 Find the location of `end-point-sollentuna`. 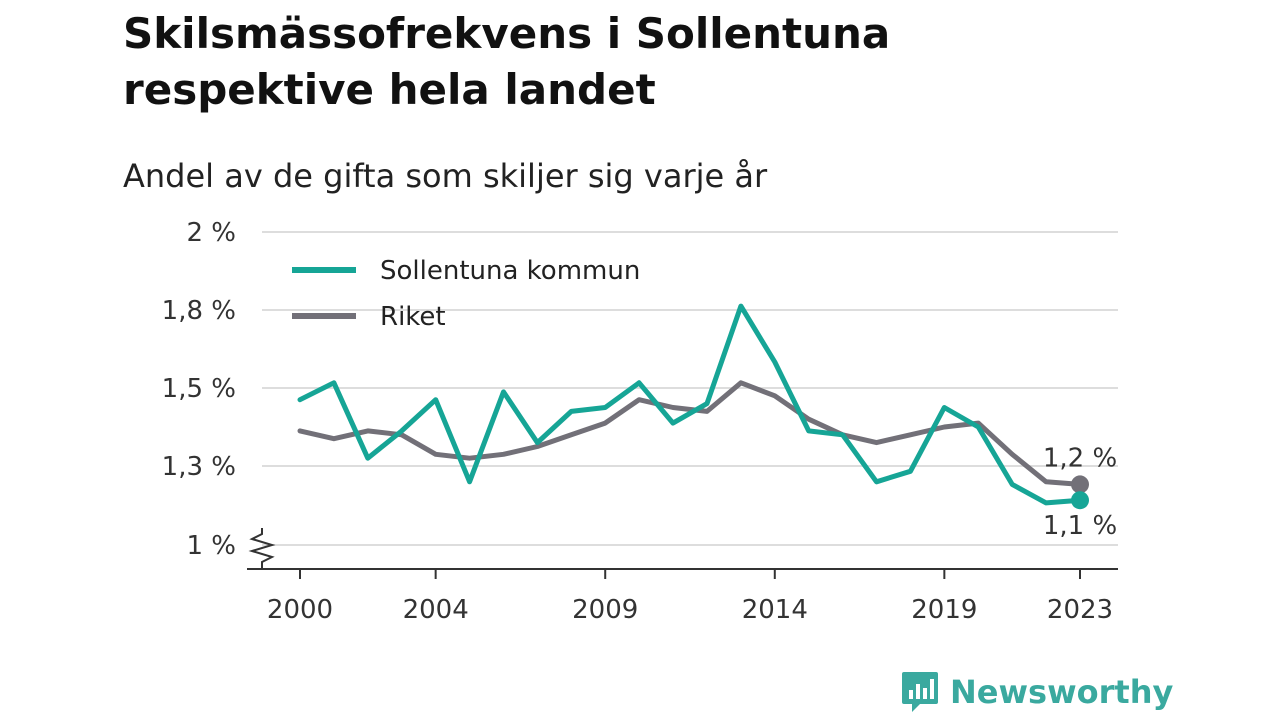

end-point-sollentuna is located at coordinates (1080, 500).